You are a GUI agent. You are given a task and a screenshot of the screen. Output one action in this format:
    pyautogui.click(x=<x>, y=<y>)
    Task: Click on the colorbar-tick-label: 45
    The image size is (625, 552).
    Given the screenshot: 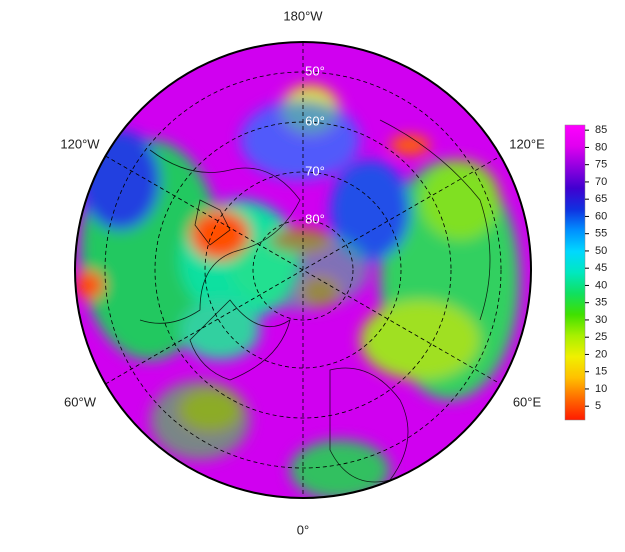 What is the action you would take?
    pyautogui.click(x=601, y=268)
    